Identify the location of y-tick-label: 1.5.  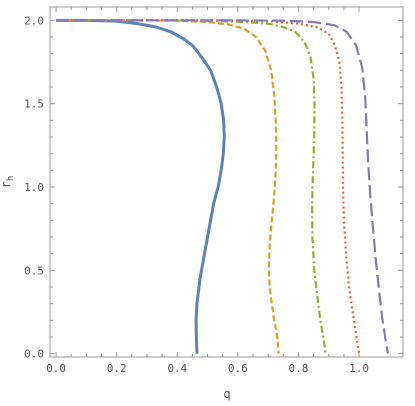
(34, 104).